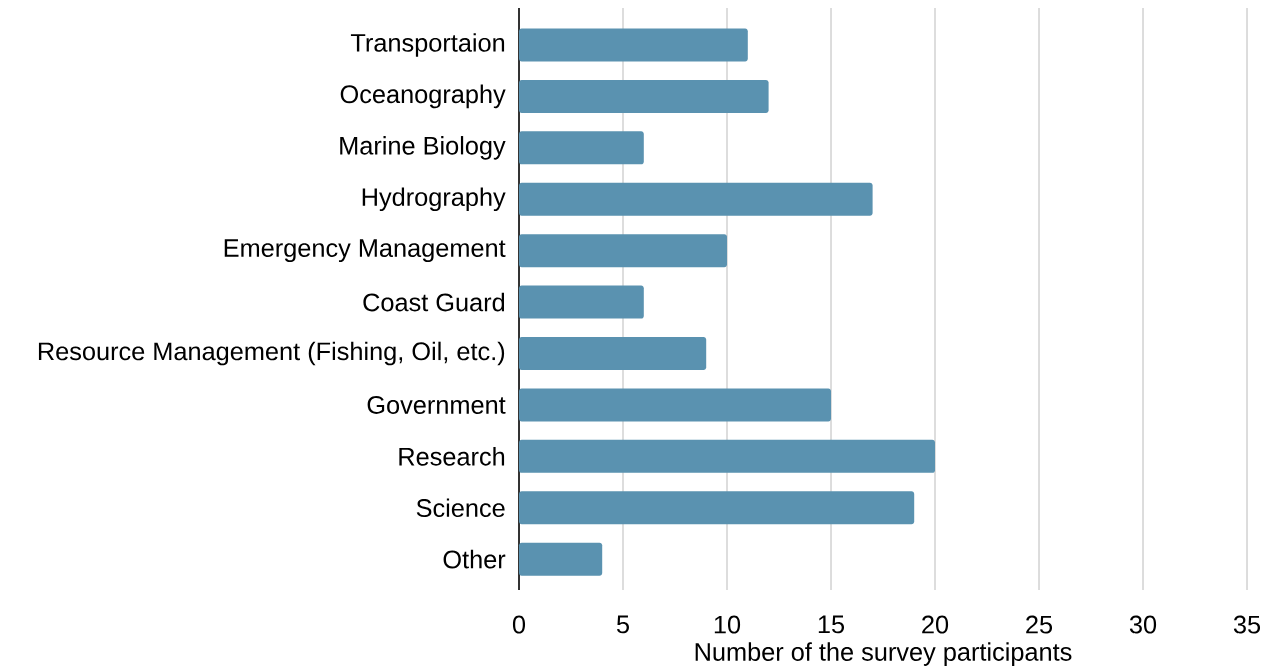  I want to click on y-tick-label: Transportaion, so click(427, 45).